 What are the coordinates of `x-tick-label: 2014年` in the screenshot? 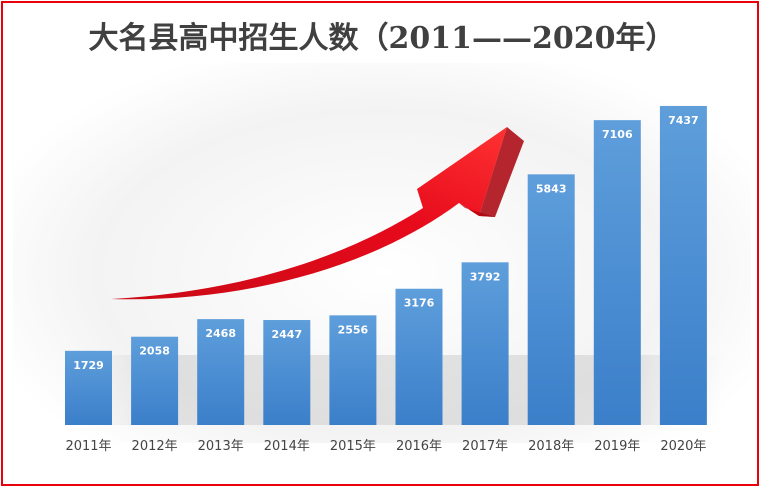 It's located at (287, 446).